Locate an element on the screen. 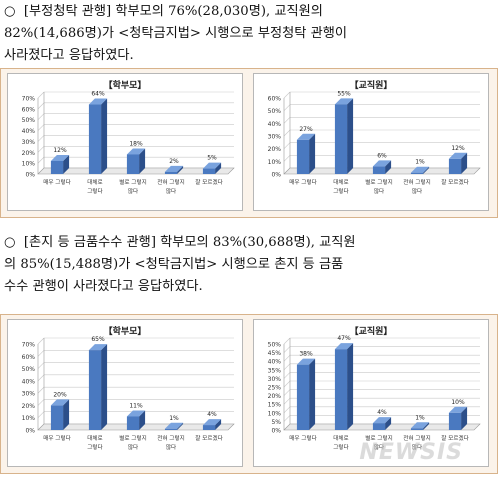 The image size is (500, 478). x-tick-label: 그렇다 is located at coordinates (94, 447).